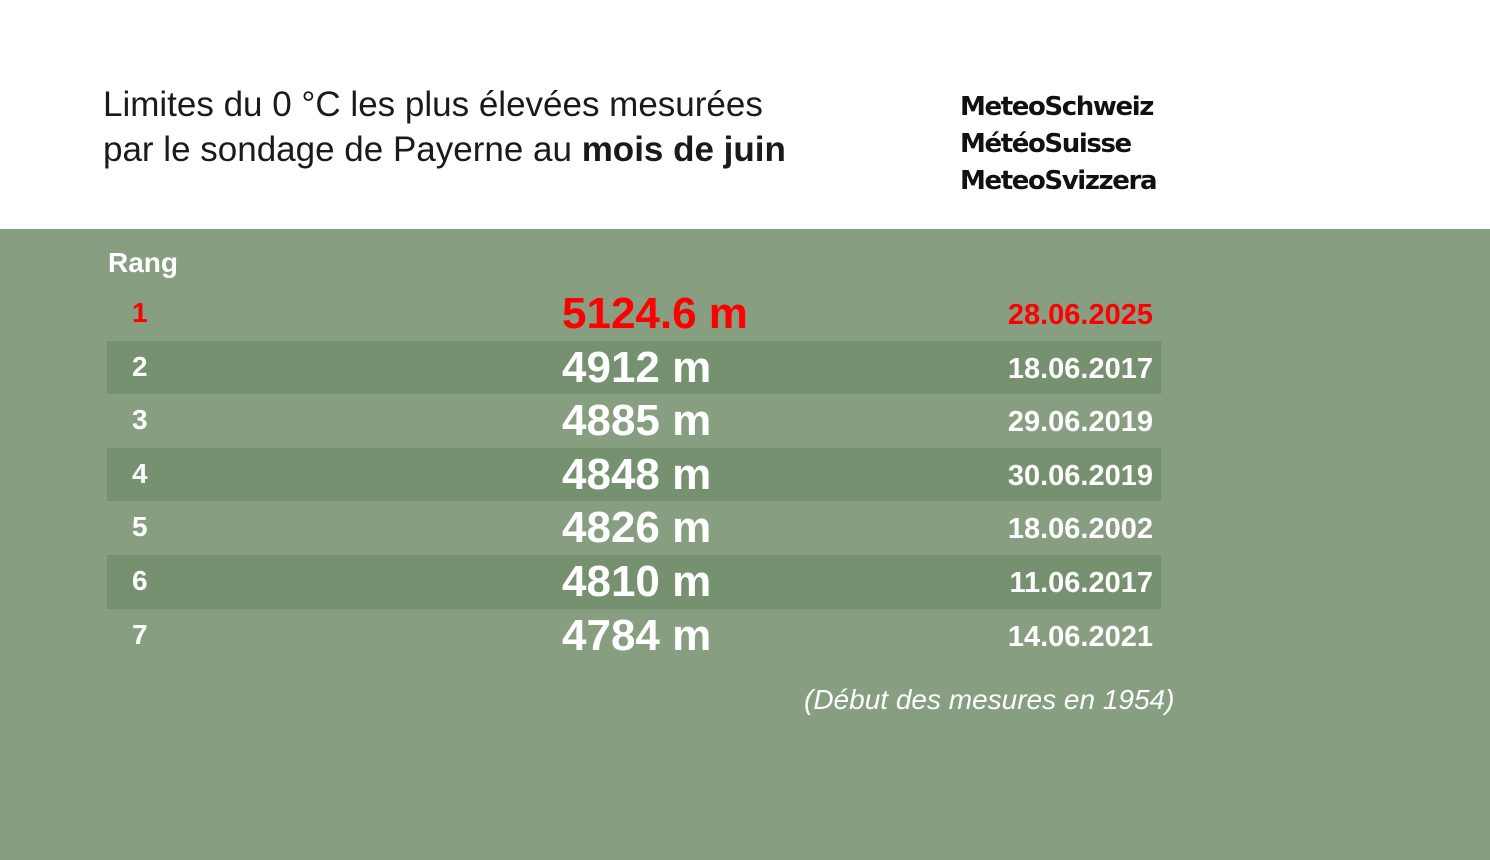 The width and height of the screenshot is (1490, 860). I want to click on altitude-cell: 5124.6 m, so click(655, 313).